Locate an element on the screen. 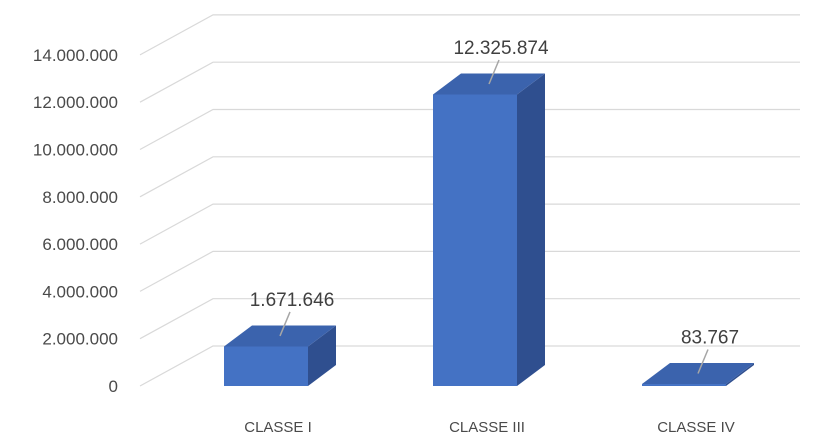 This screenshot has height=440, width=818. y-tick-label: 14.000.000 is located at coordinates (75, 55).